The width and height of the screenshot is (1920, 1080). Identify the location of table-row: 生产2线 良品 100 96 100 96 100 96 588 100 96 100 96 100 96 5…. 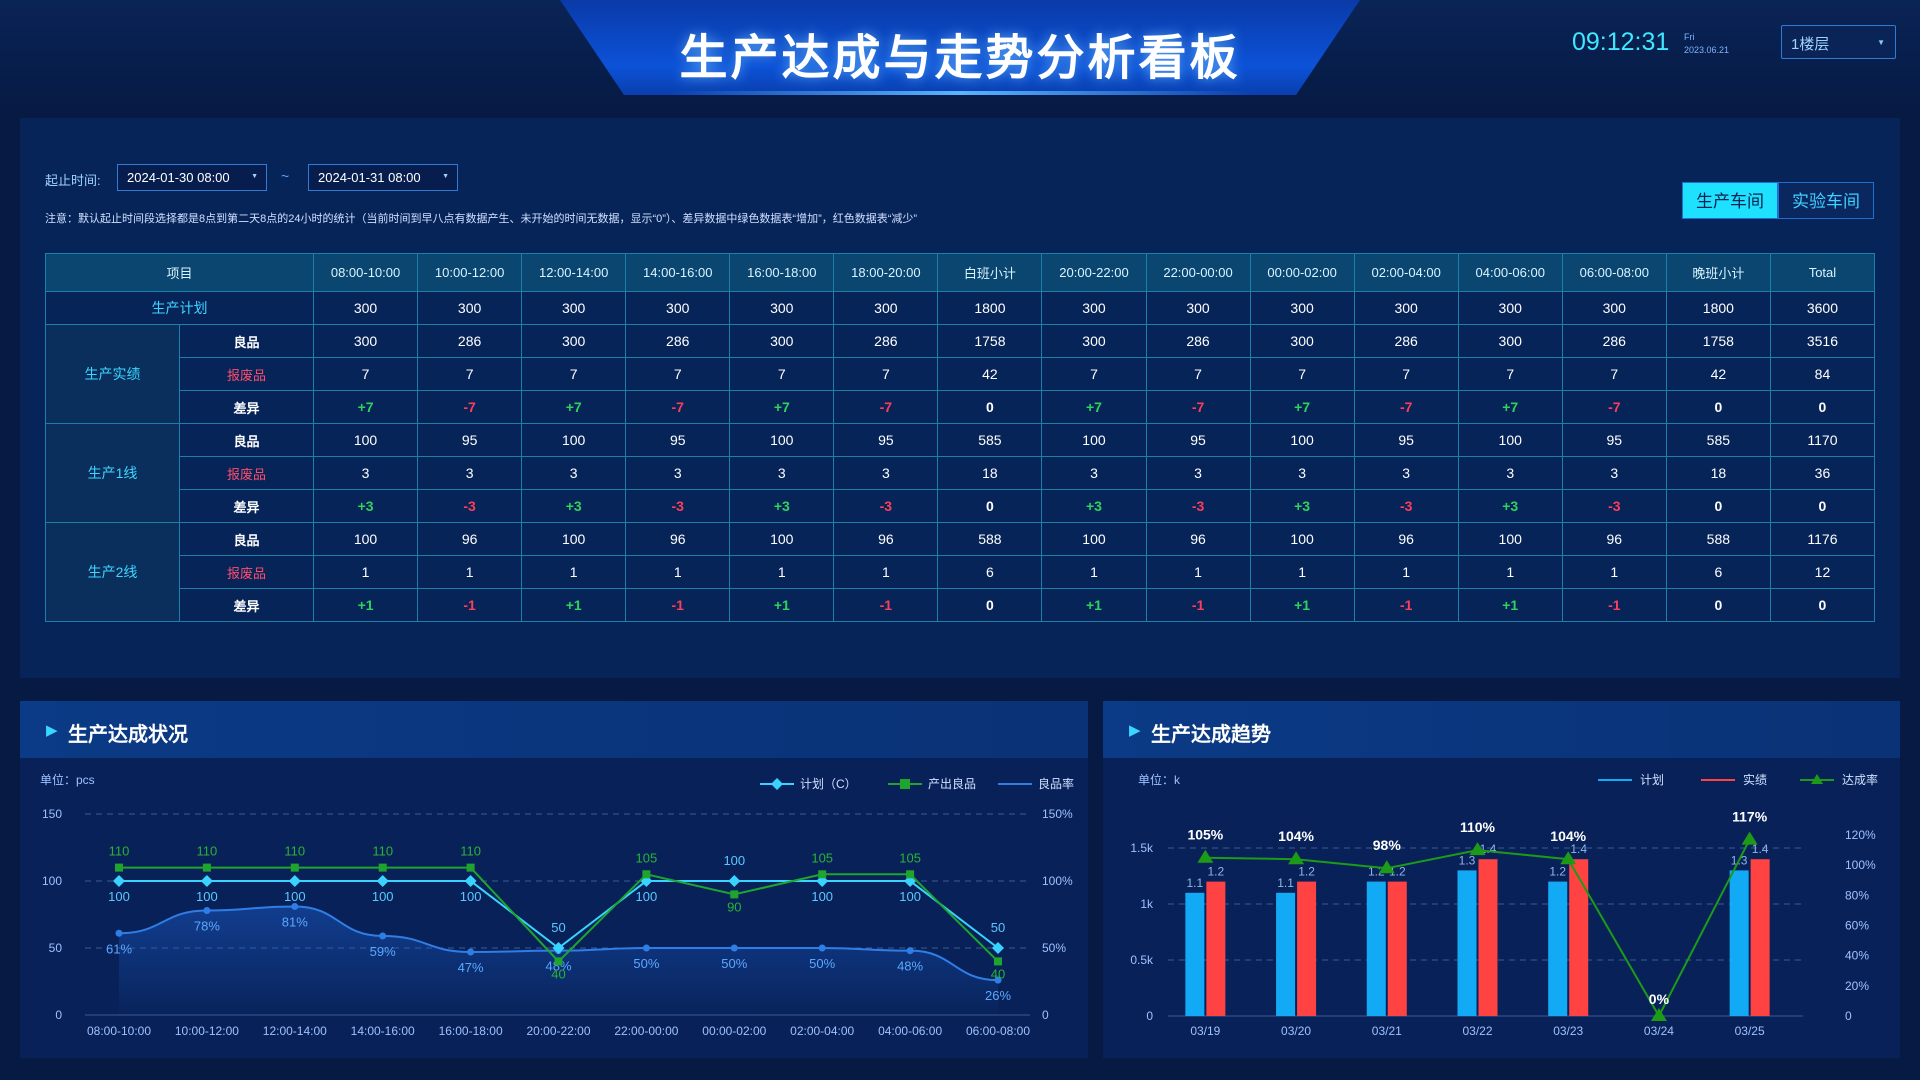
(960, 572).